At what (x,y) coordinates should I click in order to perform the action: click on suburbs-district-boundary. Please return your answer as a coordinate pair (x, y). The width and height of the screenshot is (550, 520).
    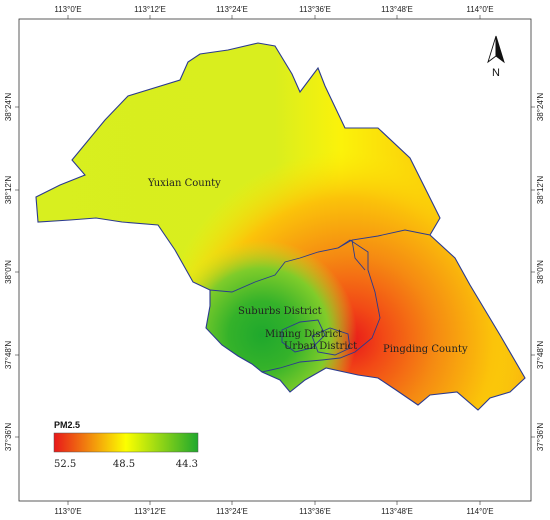
    Looking at the image, I should click on (295, 306).